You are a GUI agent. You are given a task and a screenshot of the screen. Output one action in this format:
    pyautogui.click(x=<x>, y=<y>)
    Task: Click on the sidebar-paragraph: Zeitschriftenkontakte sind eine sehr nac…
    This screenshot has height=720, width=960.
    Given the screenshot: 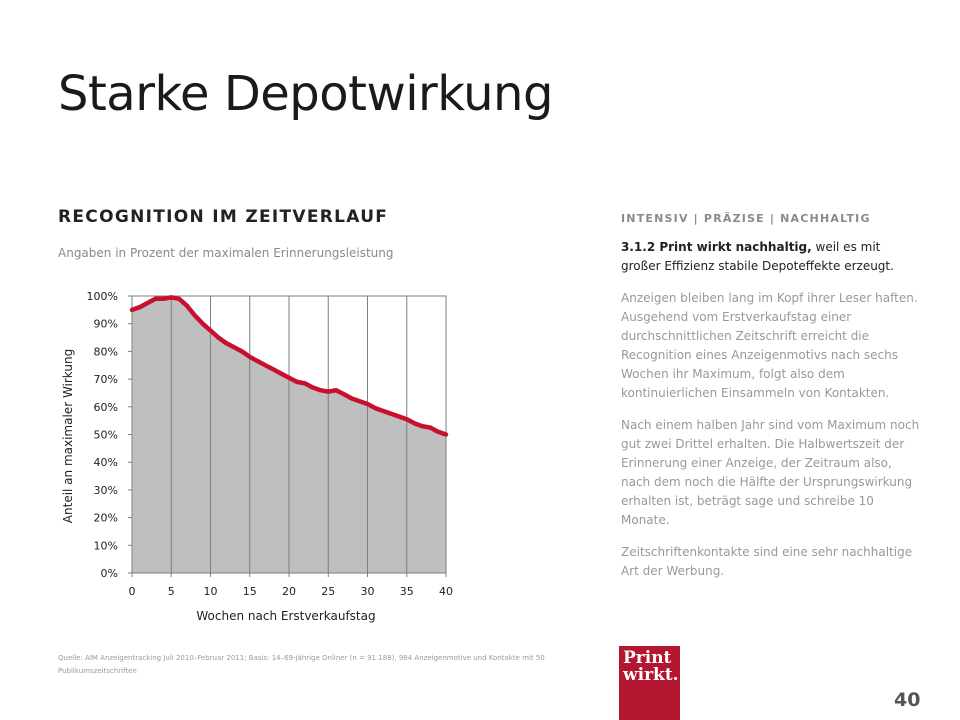 What is the action you would take?
    pyautogui.click(x=767, y=561)
    